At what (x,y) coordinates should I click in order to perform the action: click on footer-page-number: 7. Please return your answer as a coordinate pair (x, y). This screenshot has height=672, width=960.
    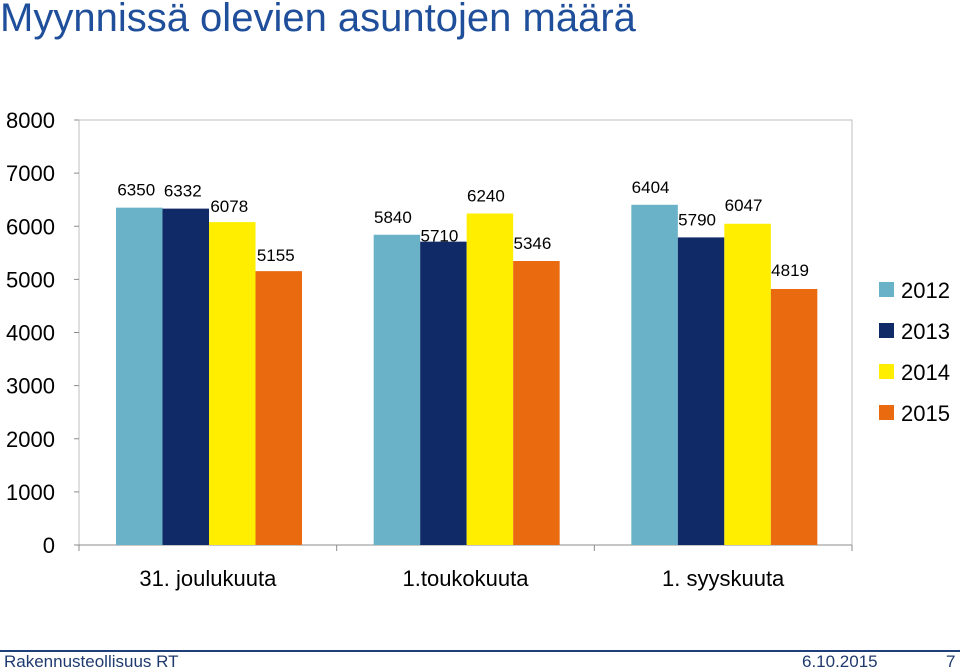
    Looking at the image, I should click on (951, 661).